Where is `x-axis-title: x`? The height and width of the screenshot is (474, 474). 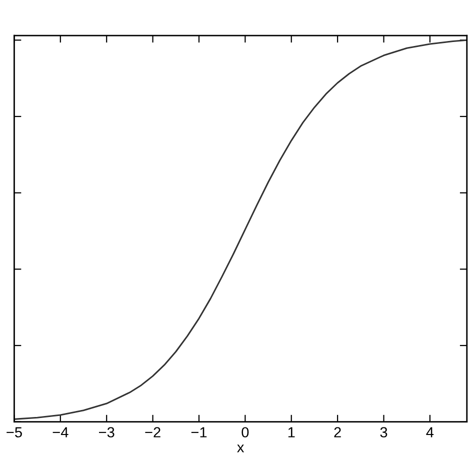 x-axis-title: x is located at coordinates (240, 448).